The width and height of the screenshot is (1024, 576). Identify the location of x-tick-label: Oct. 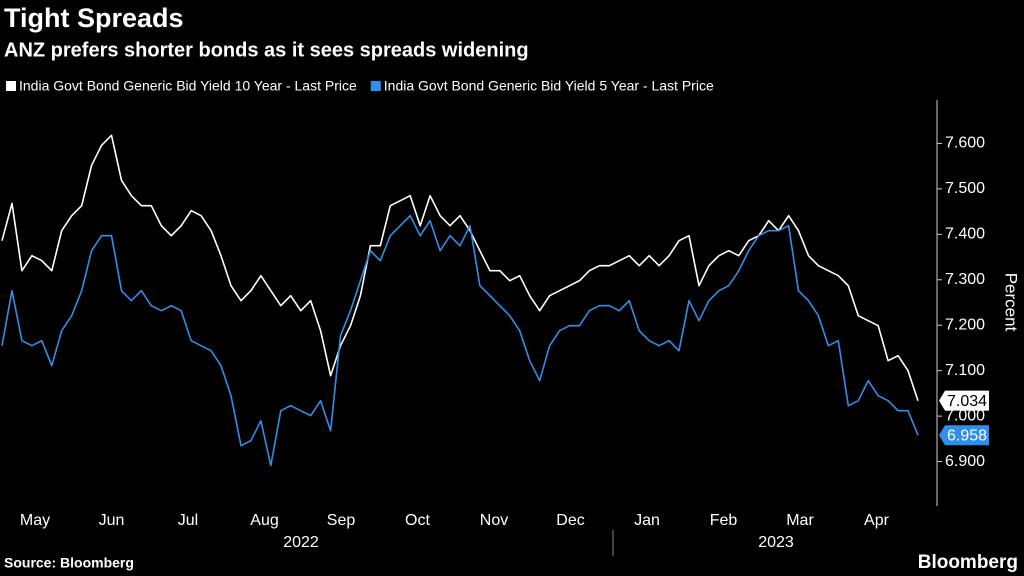
(417, 520).